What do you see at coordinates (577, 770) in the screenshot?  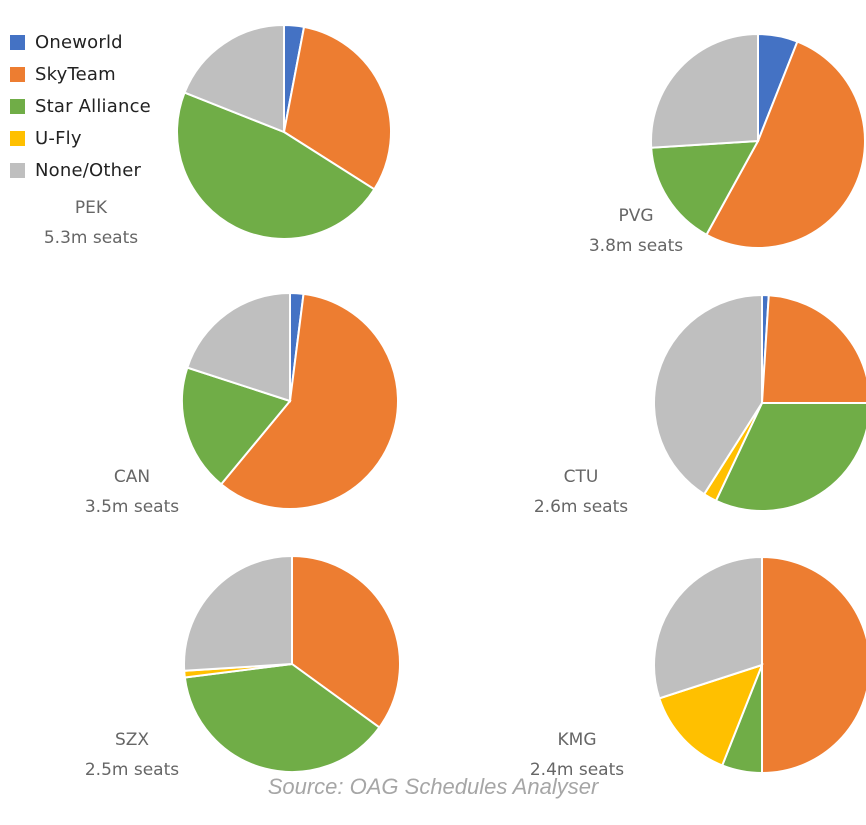 I see `airport-seats-kmg: 2.4m seats` at bounding box center [577, 770].